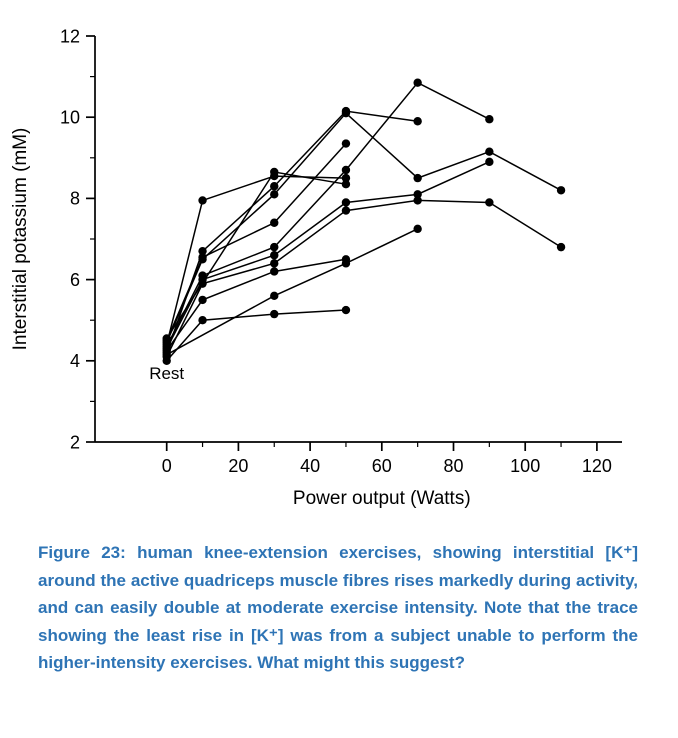 The image size is (678, 738). What do you see at coordinates (453, 466) in the screenshot?
I see `x-tick-label: 80` at bounding box center [453, 466].